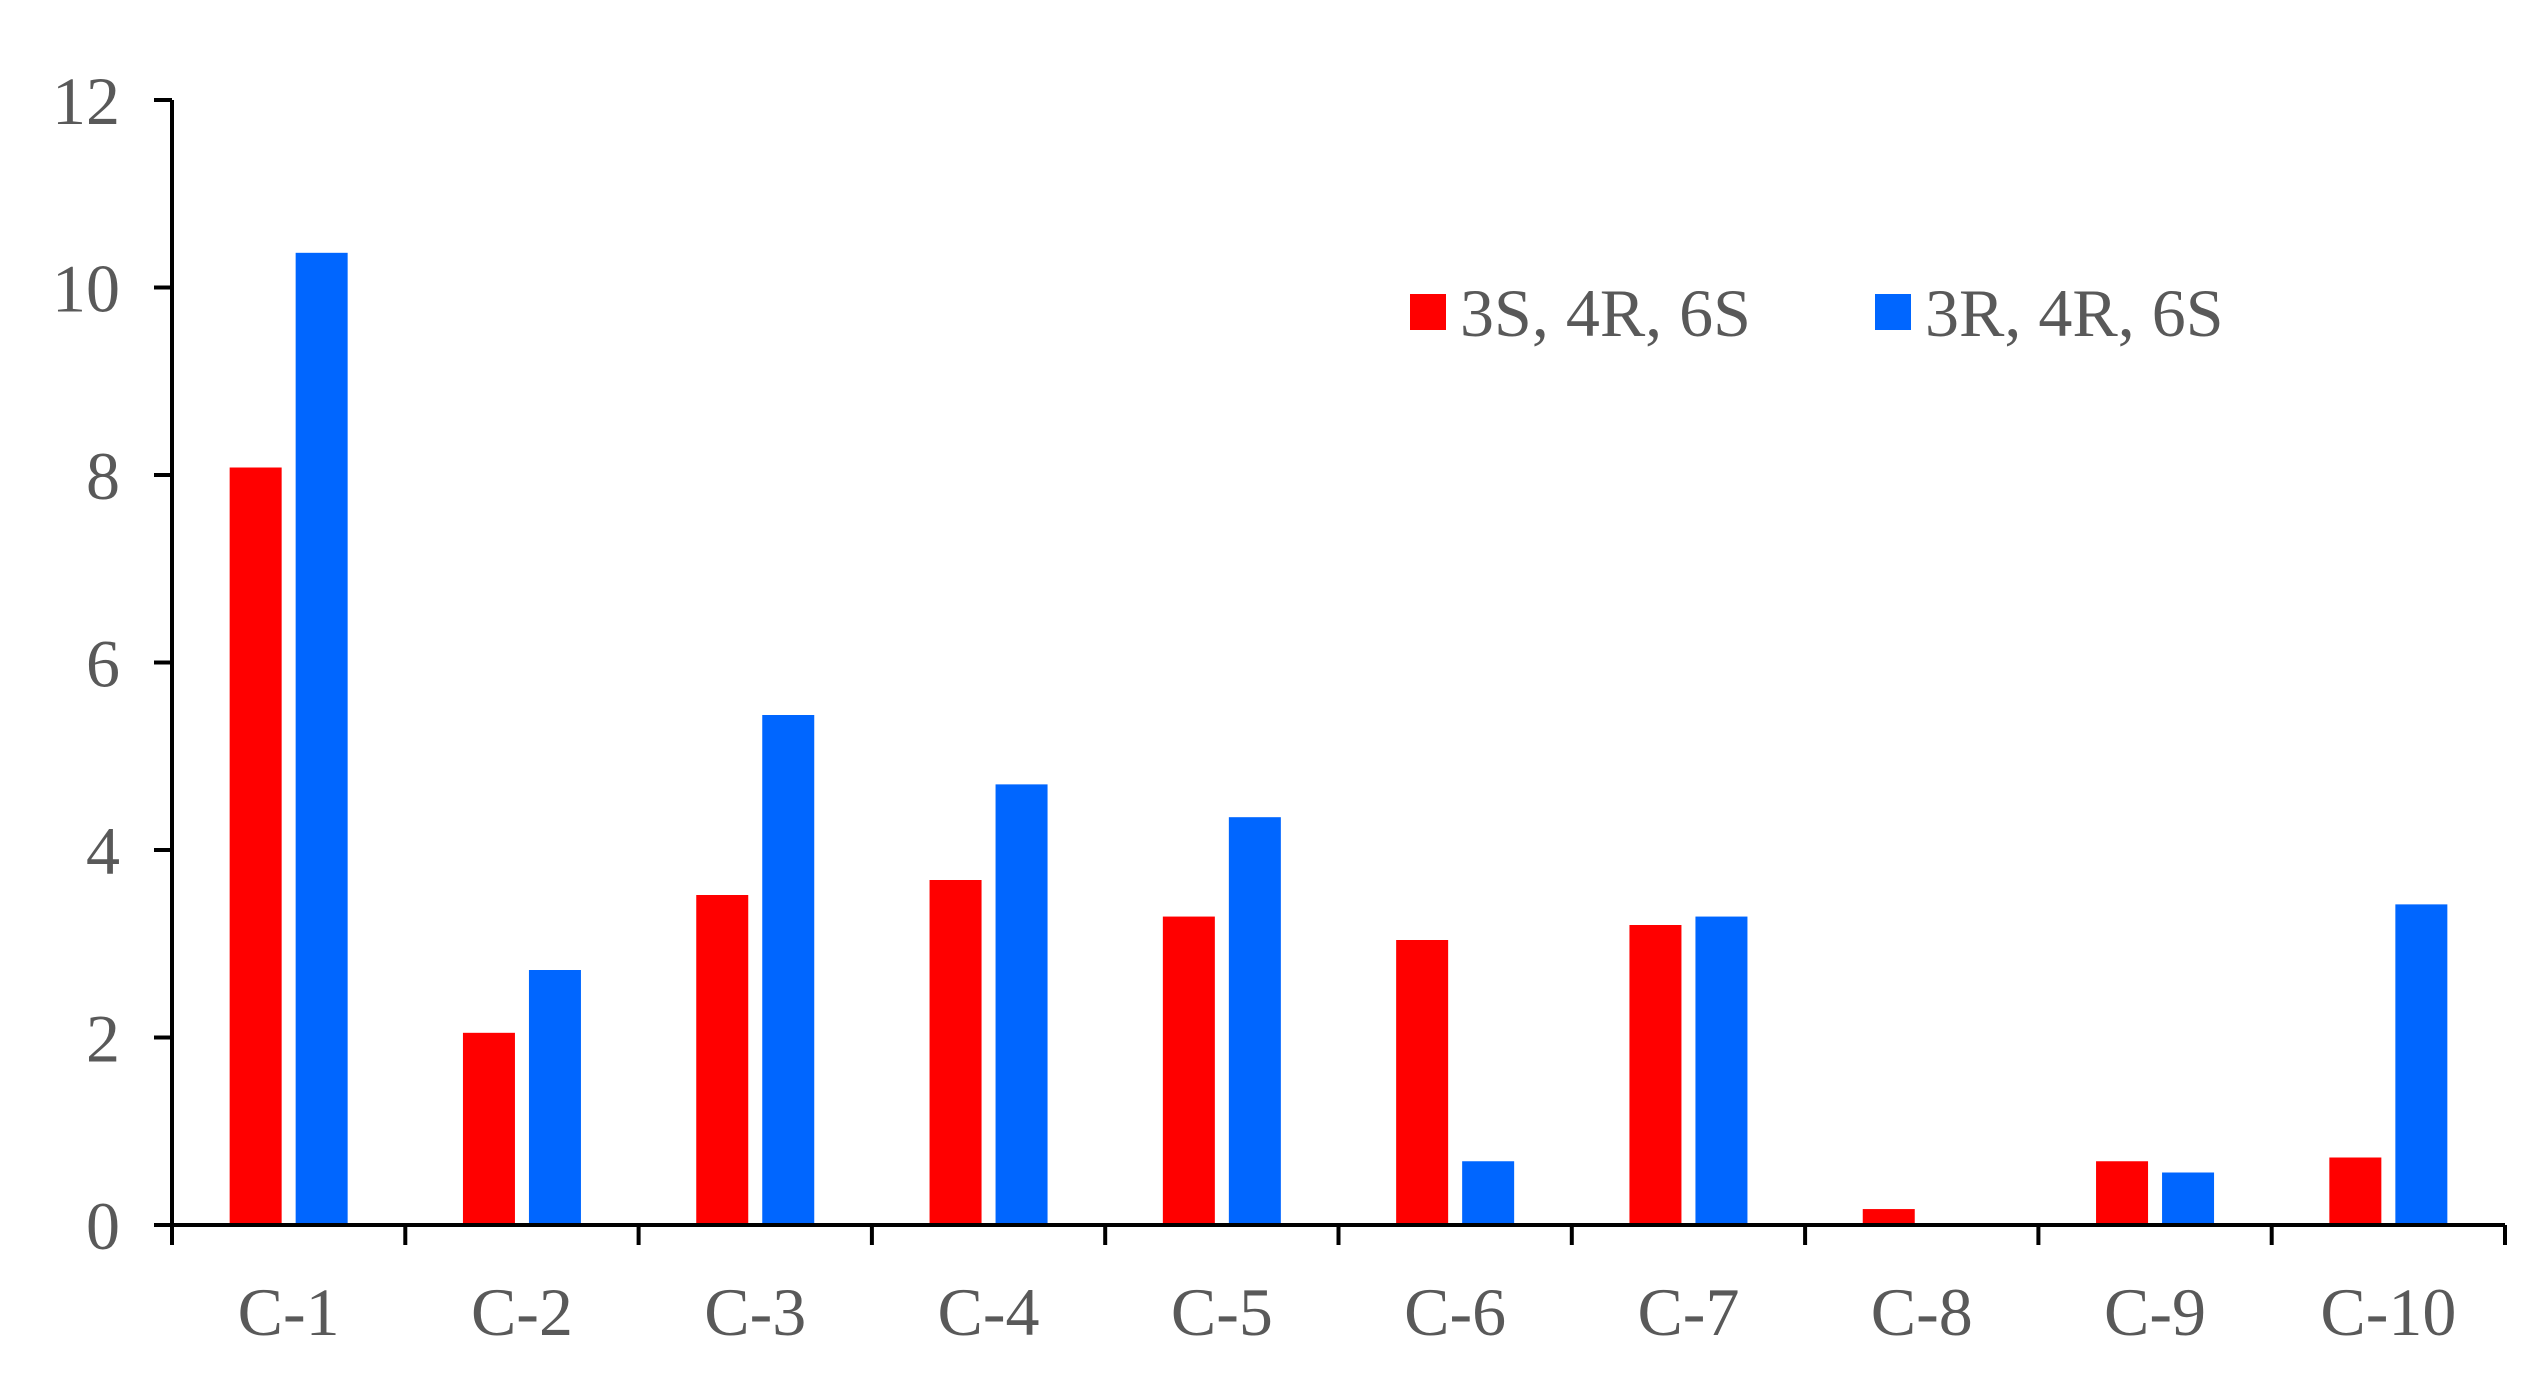 The height and width of the screenshot is (1387, 2542). Describe the element at coordinates (2074, 313) in the screenshot. I see `legend-label-series2: 3R, 4R, 6S` at that location.